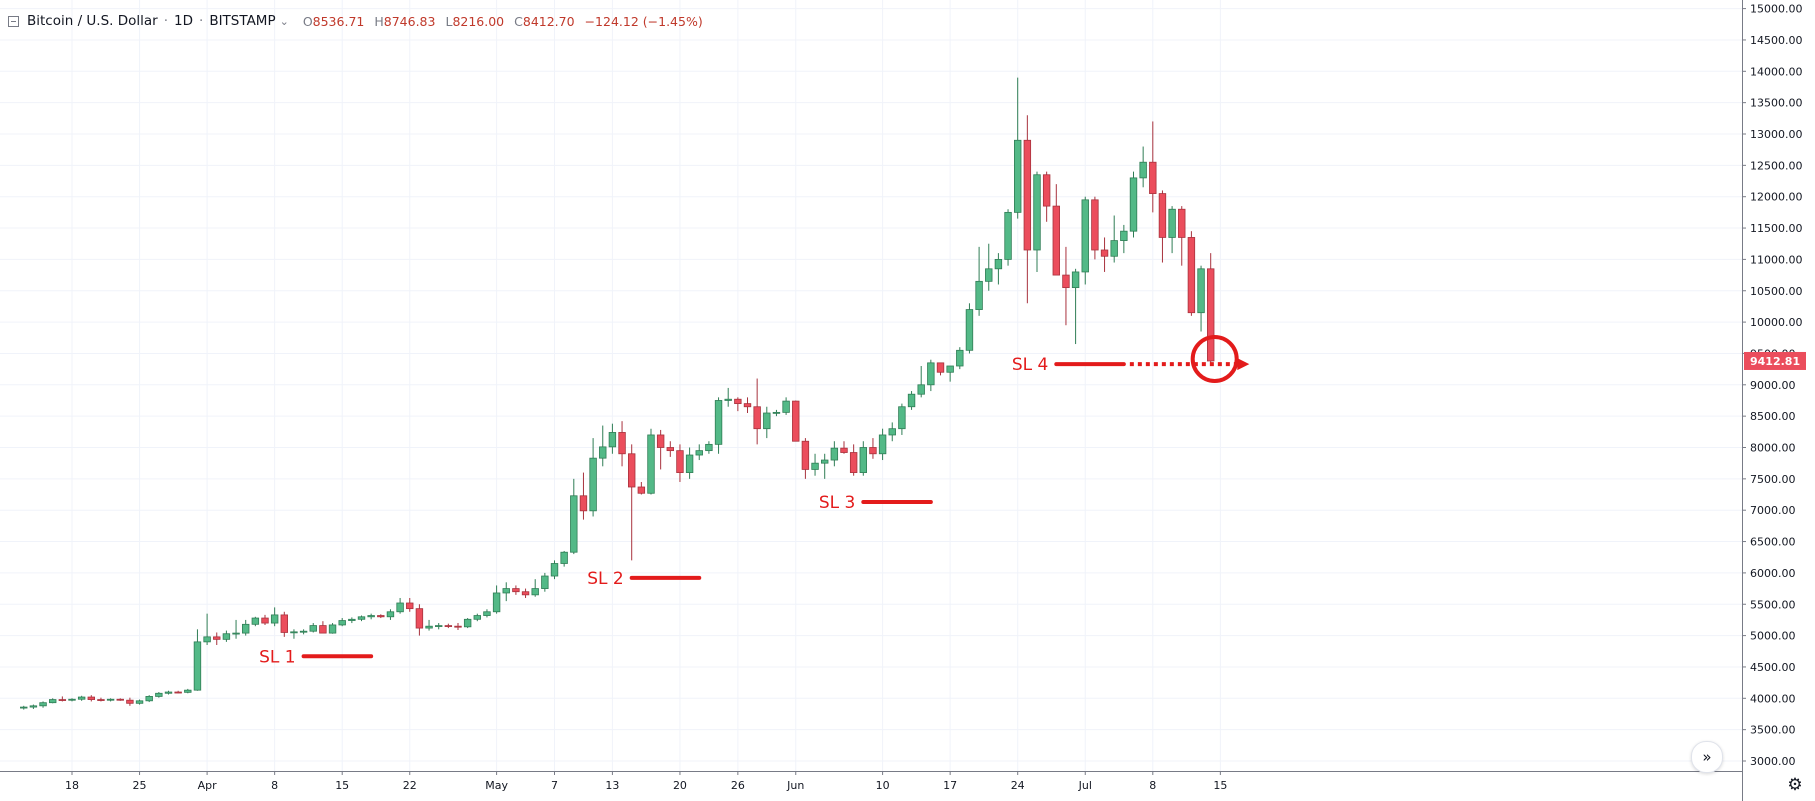 Image resolution: width=1815 pixels, height=801 pixels. Describe the element at coordinates (1773, 385) in the screenshot. I see `y-tick-label: 9000.00` at that location.